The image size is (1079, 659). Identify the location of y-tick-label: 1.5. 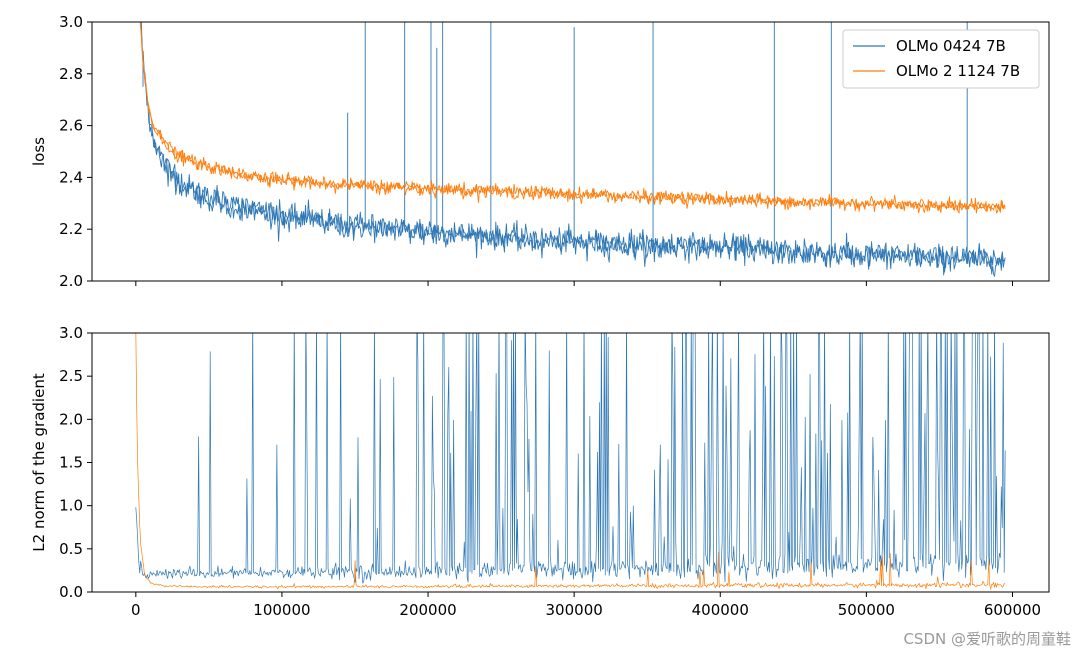
(71, 463).